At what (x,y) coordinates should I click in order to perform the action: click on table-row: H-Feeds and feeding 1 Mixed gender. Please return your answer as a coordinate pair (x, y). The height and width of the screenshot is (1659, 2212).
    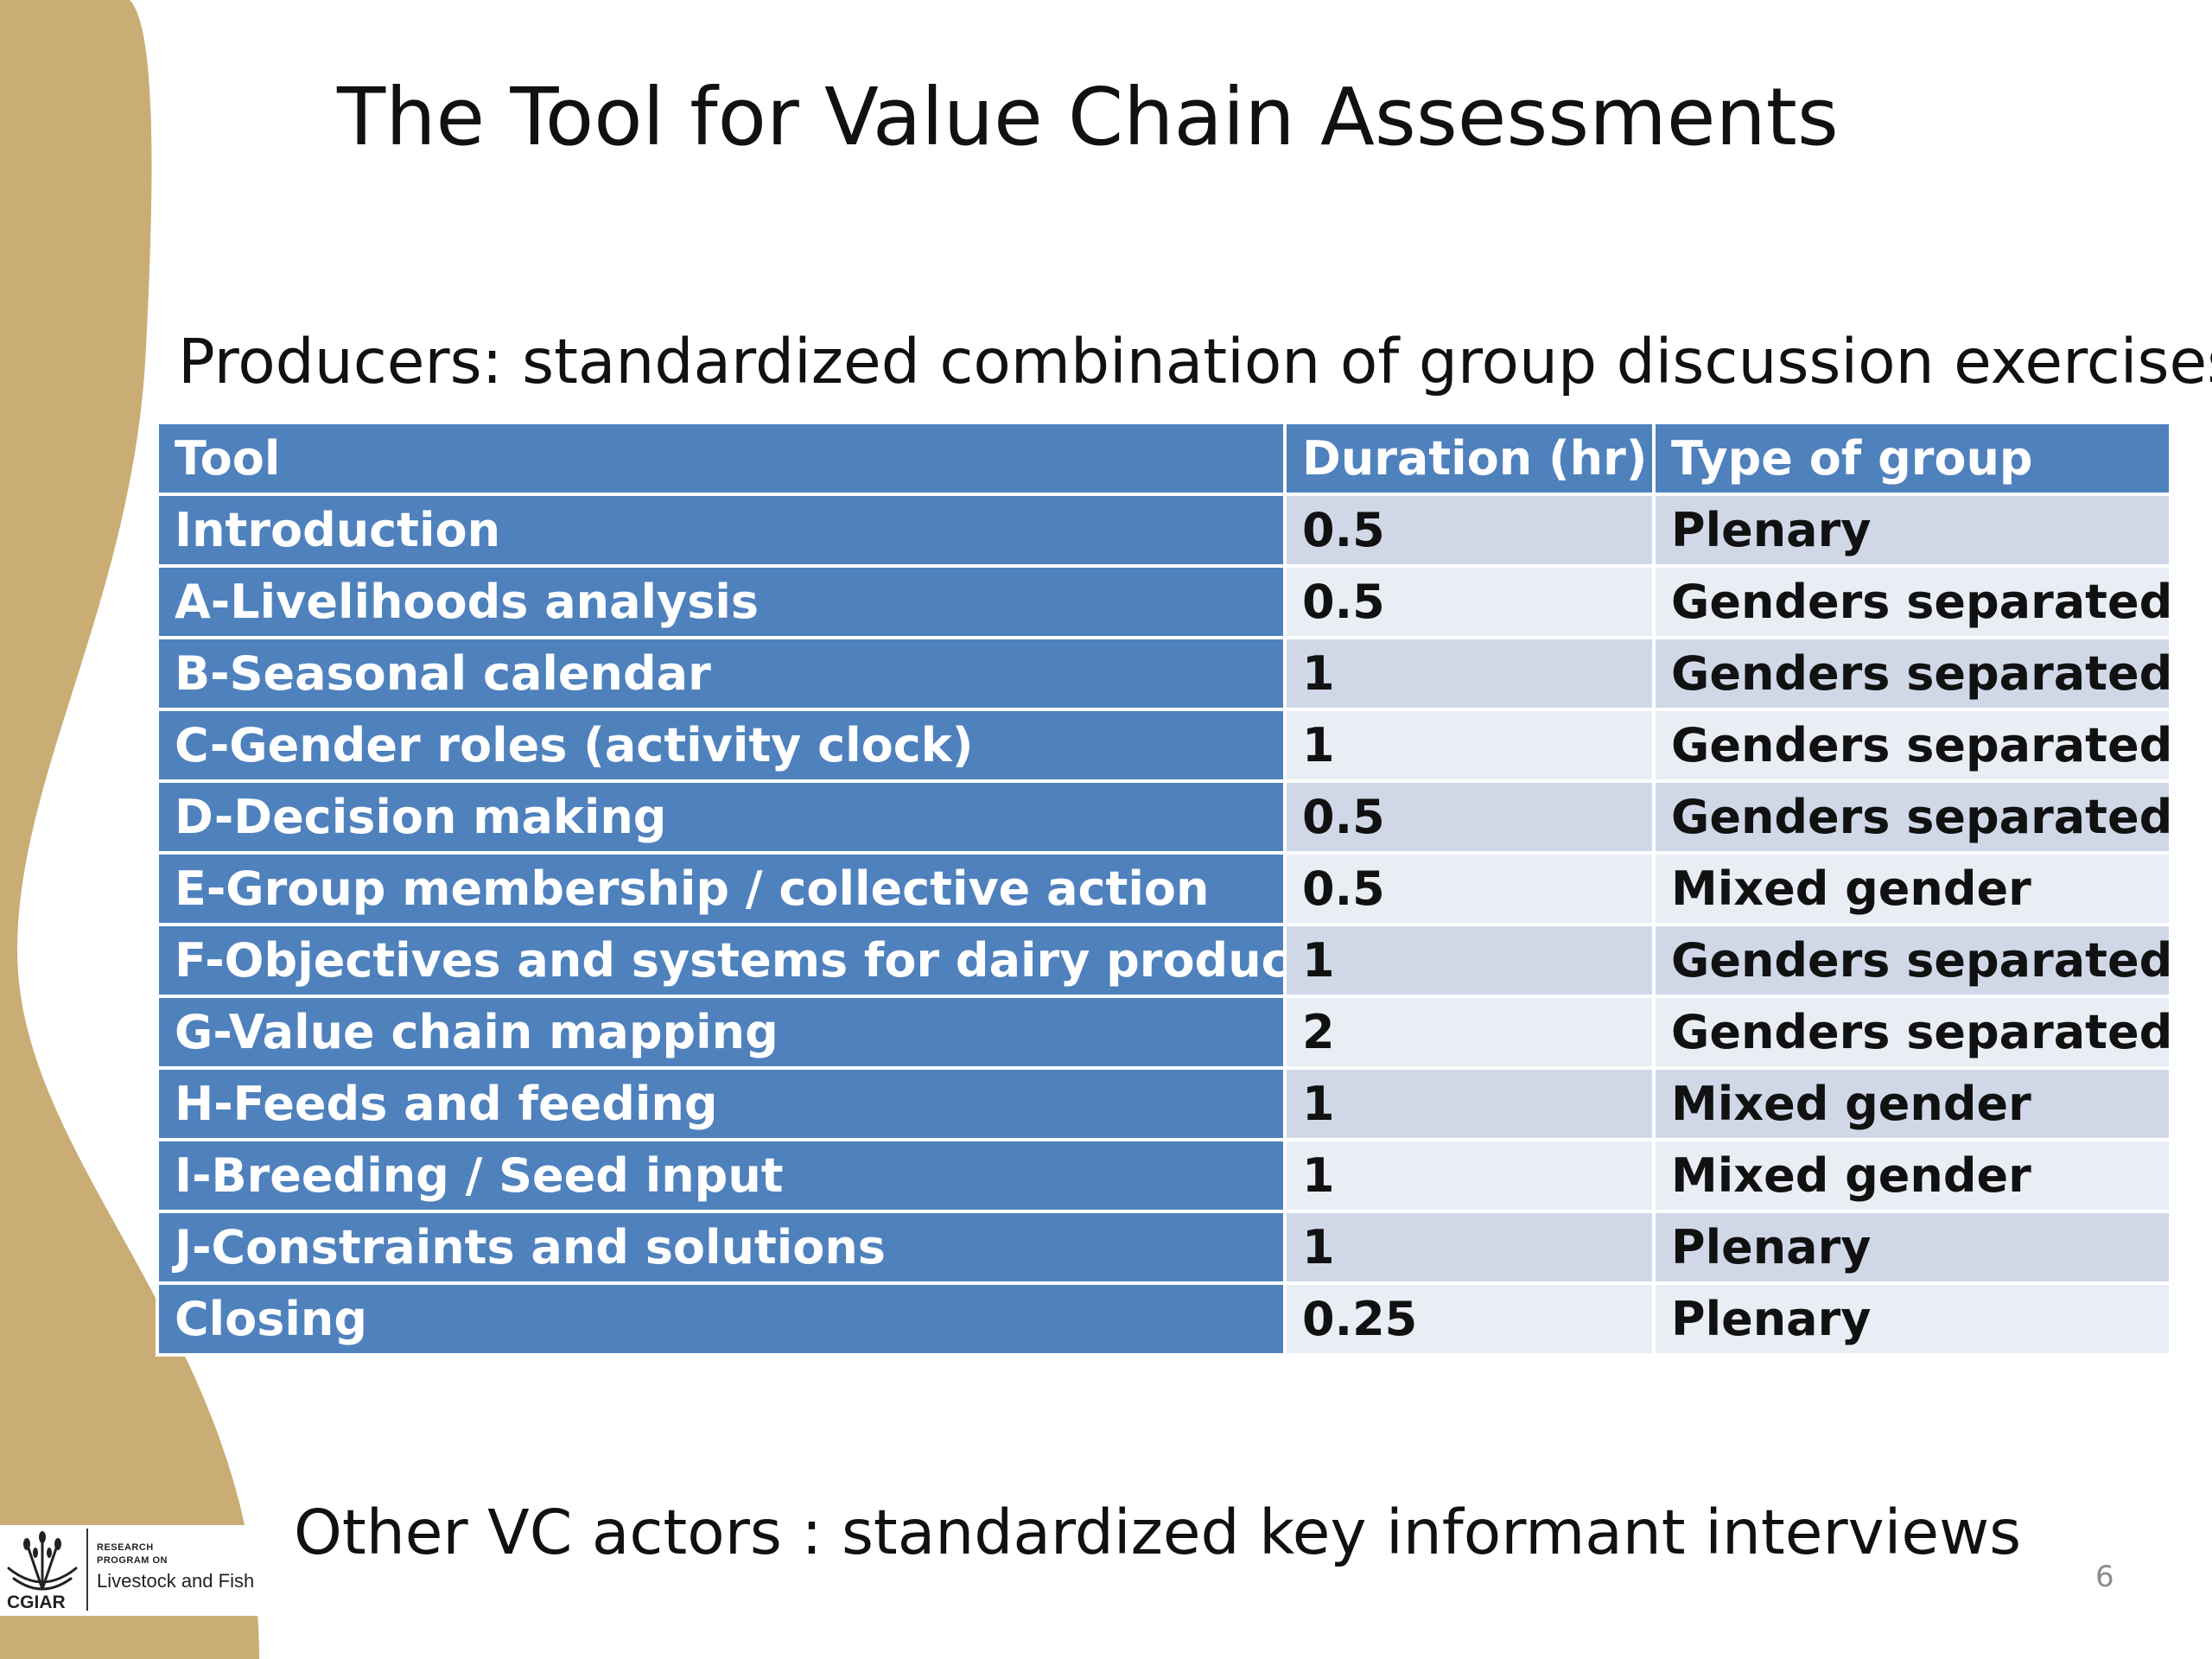
    Looking at the image, I should click on (1164, 1103).